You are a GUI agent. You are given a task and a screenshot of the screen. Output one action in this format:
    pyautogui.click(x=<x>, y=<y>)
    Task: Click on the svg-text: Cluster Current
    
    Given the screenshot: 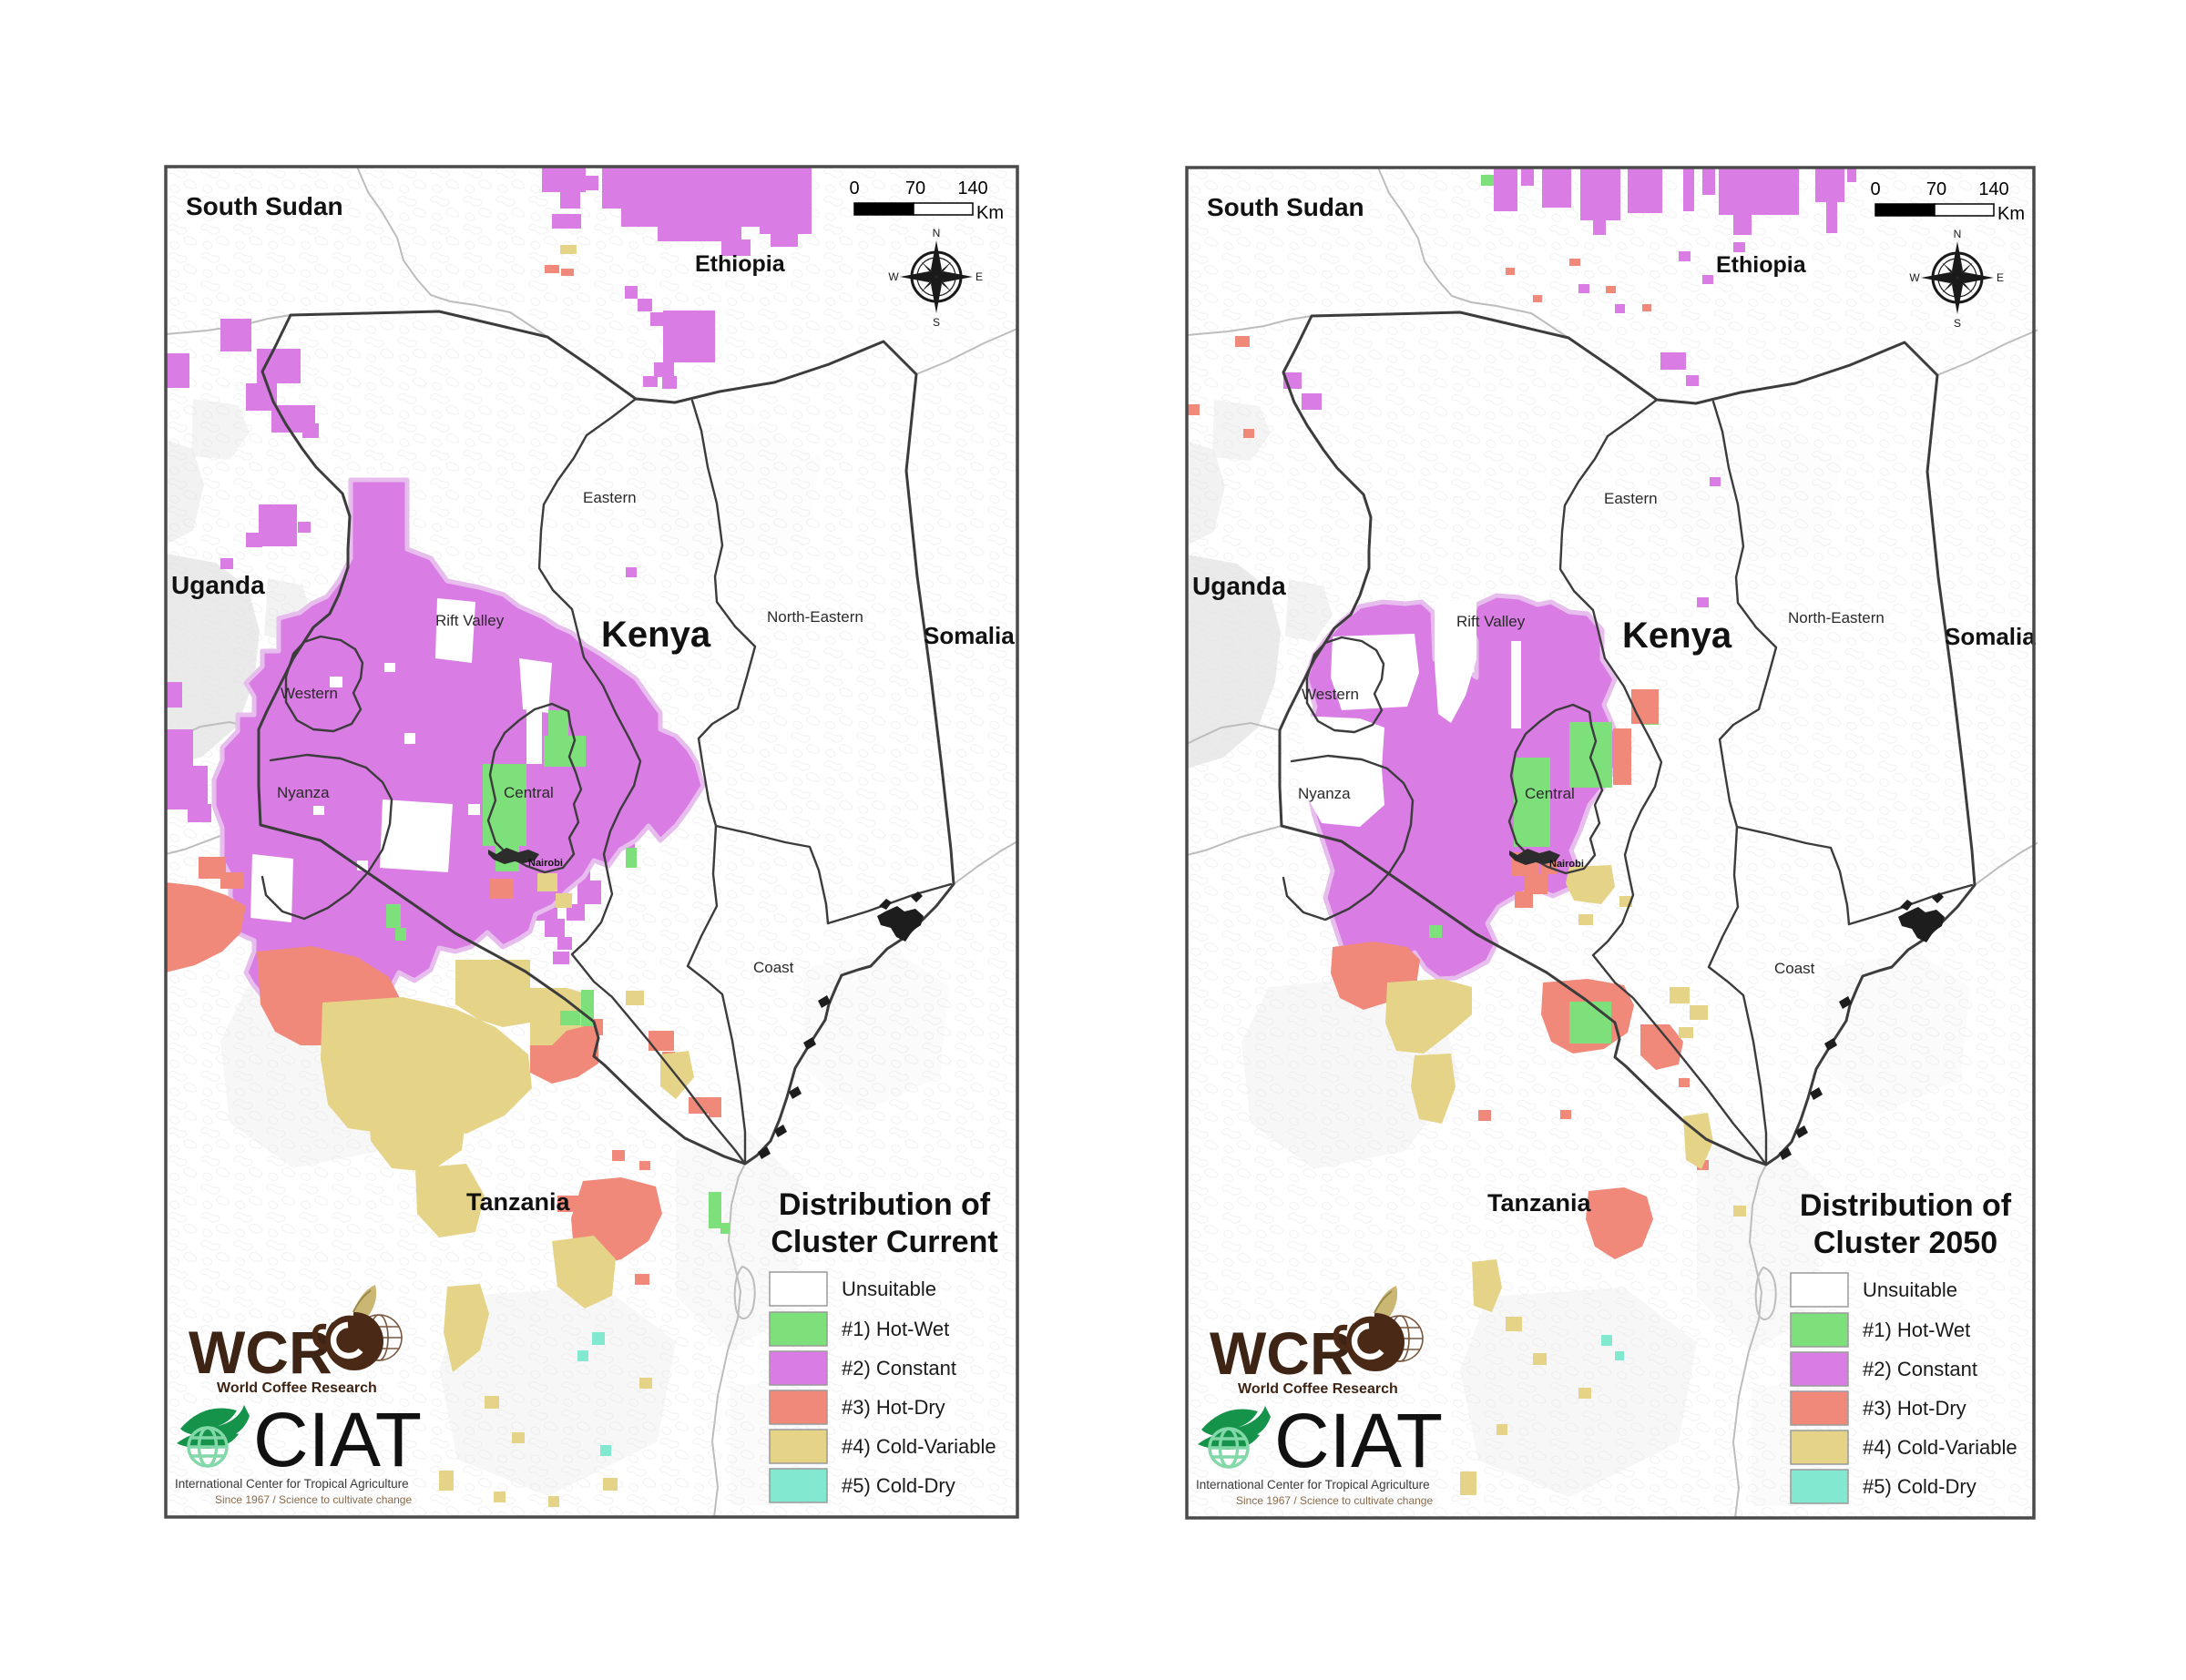 What is the action you would take?
    pyautogui.click(x=884, y=1242)
    